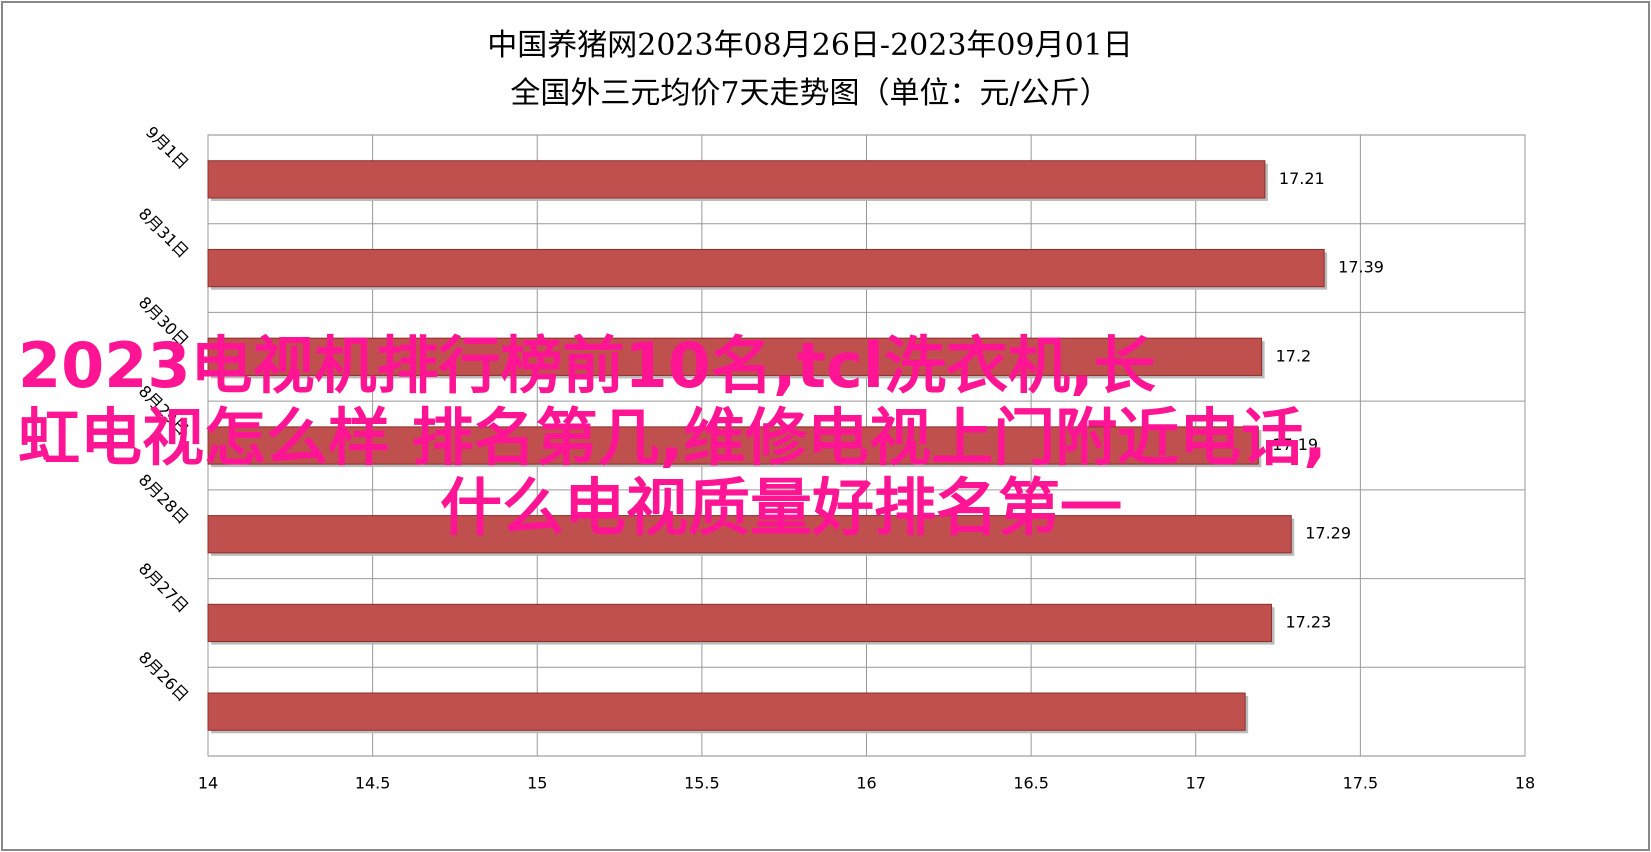  Describe the element at coordinates (1196, 783) in the screenshot. I see `x-tick-label: 17` at that location.